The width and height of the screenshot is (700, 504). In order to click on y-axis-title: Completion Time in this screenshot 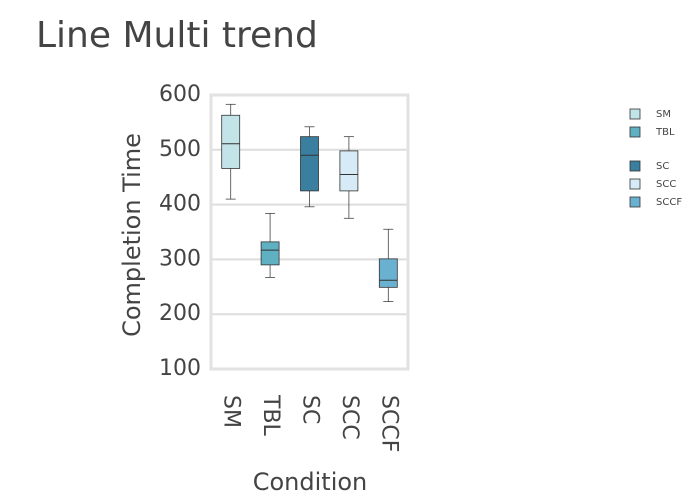, I will do `click(132, 235)`.